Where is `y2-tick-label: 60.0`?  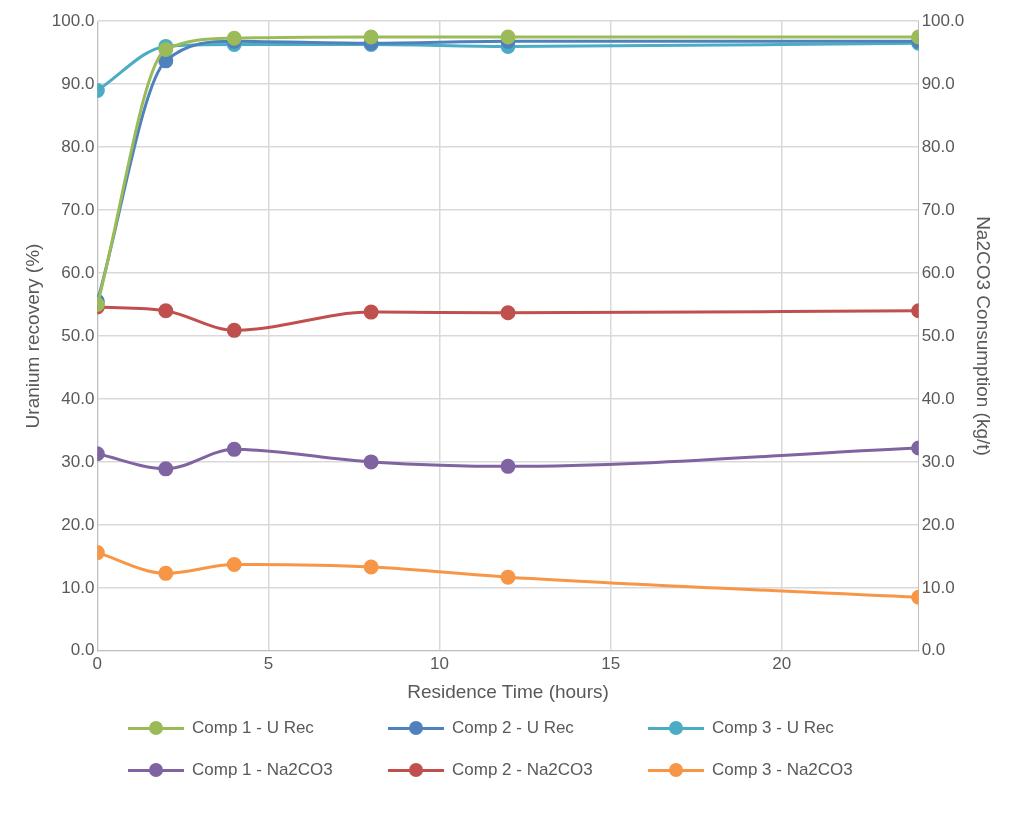
y2-tick-label: 60.0 is located at coordinates (938, 272).